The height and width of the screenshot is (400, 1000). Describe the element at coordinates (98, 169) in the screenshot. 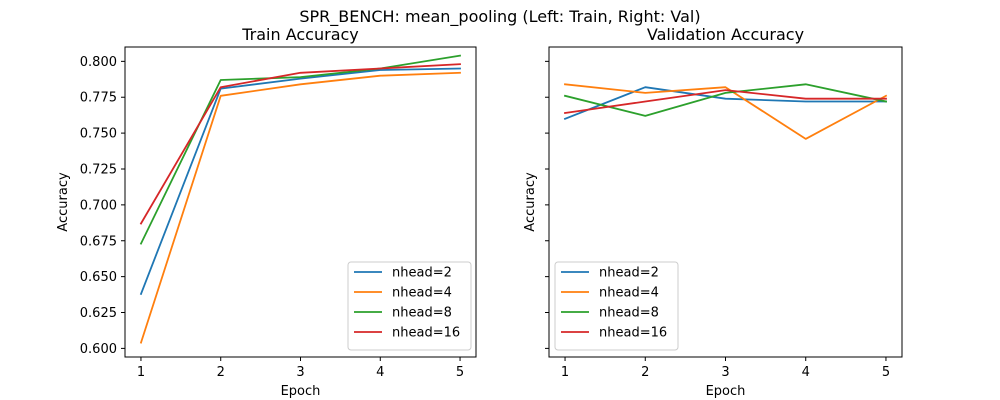

I see `y-tick-label: 0.725` at that location.